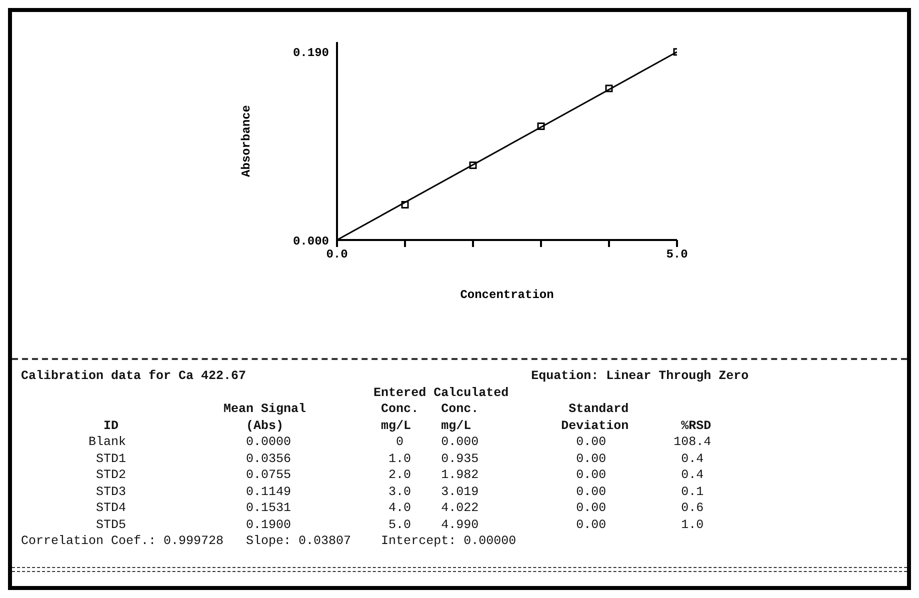 This screenshot has width=919, height=598. I want to click on text: Calibration data for Ca 422.67 Equation: Linear Through Zero, so click(385, 376).